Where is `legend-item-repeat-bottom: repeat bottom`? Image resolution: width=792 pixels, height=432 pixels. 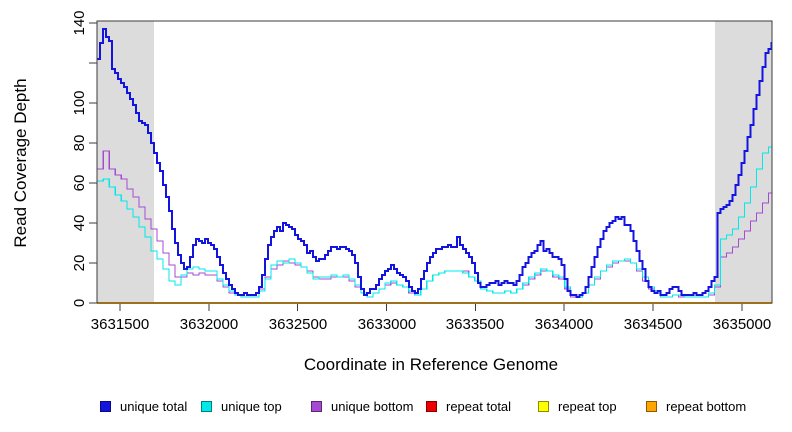
legend-item-repeat-bottom: repeat bottom is located at coordinates (696, 406).